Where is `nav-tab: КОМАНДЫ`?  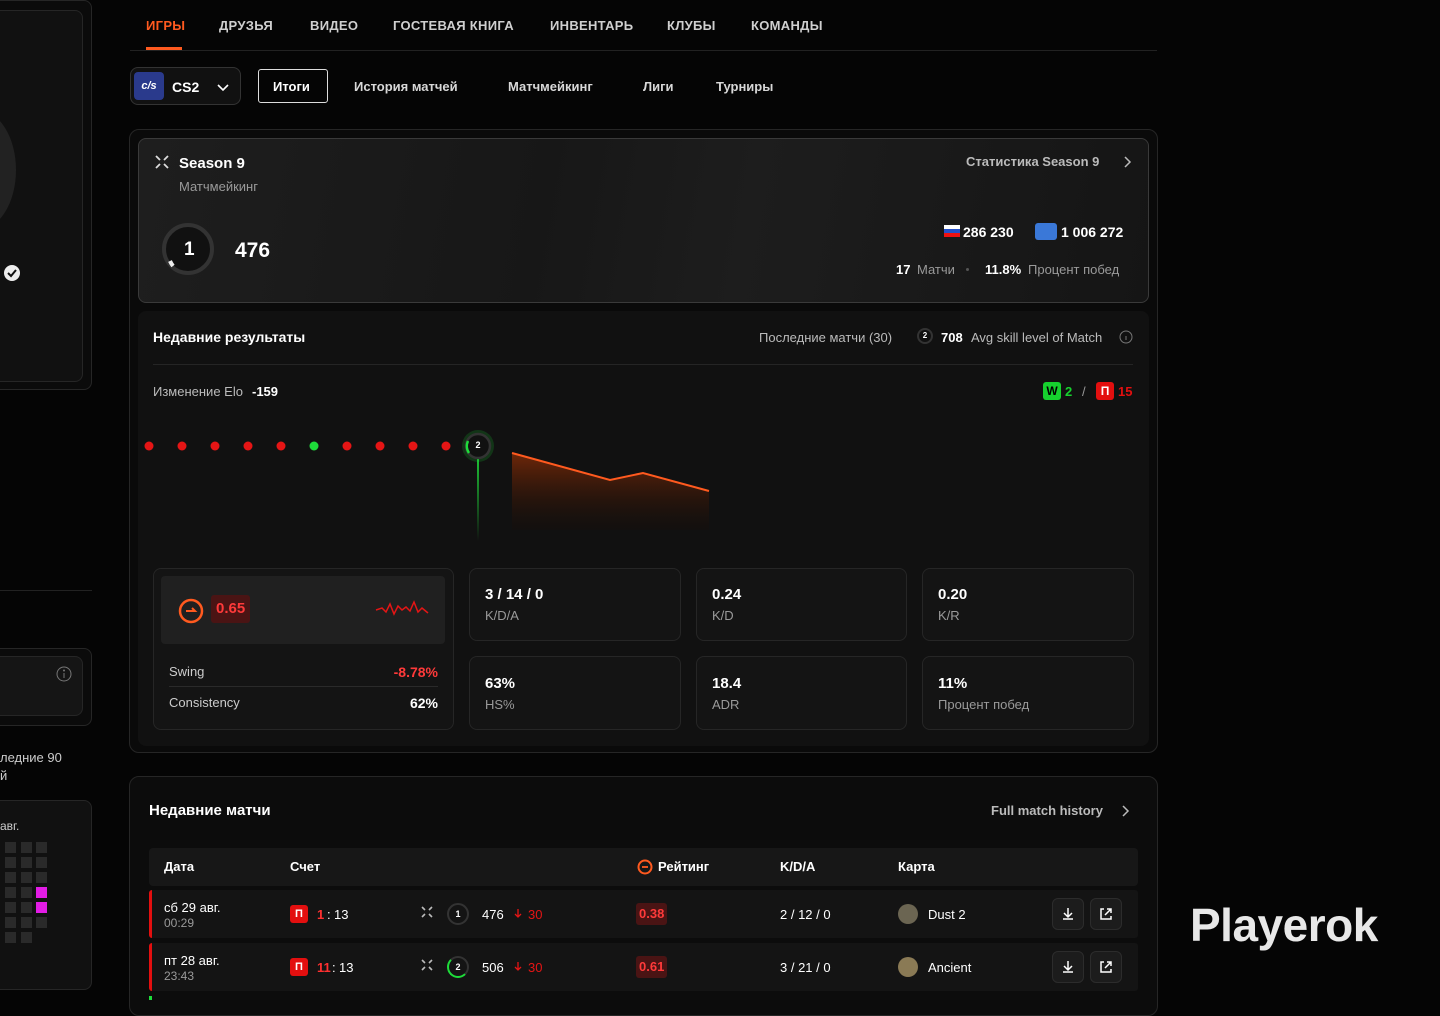 nav-tab: КОМАНДЫ is located at coordinates (787, 25).